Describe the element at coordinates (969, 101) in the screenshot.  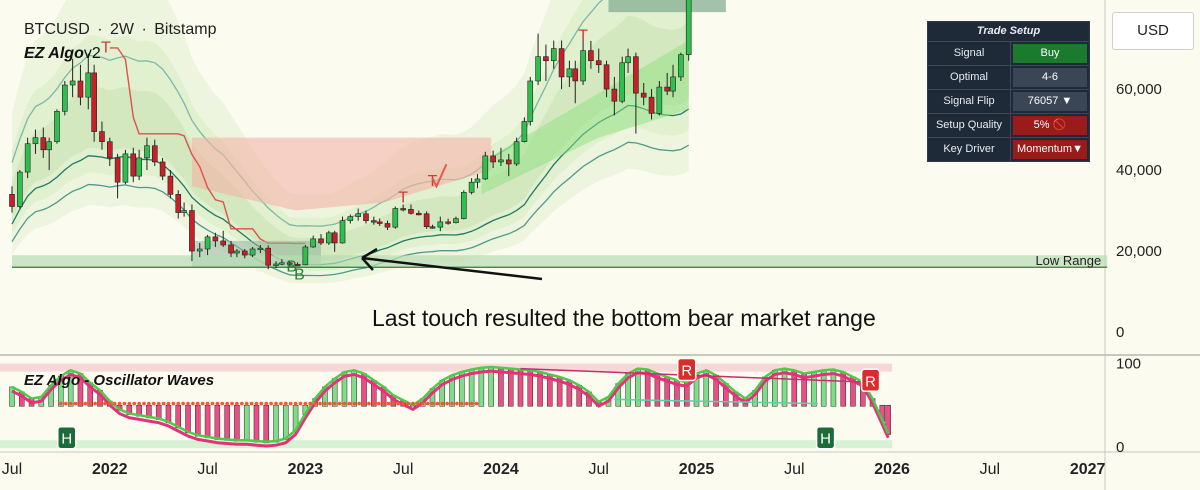
I see `setup-label: Signal Flip` at that location.